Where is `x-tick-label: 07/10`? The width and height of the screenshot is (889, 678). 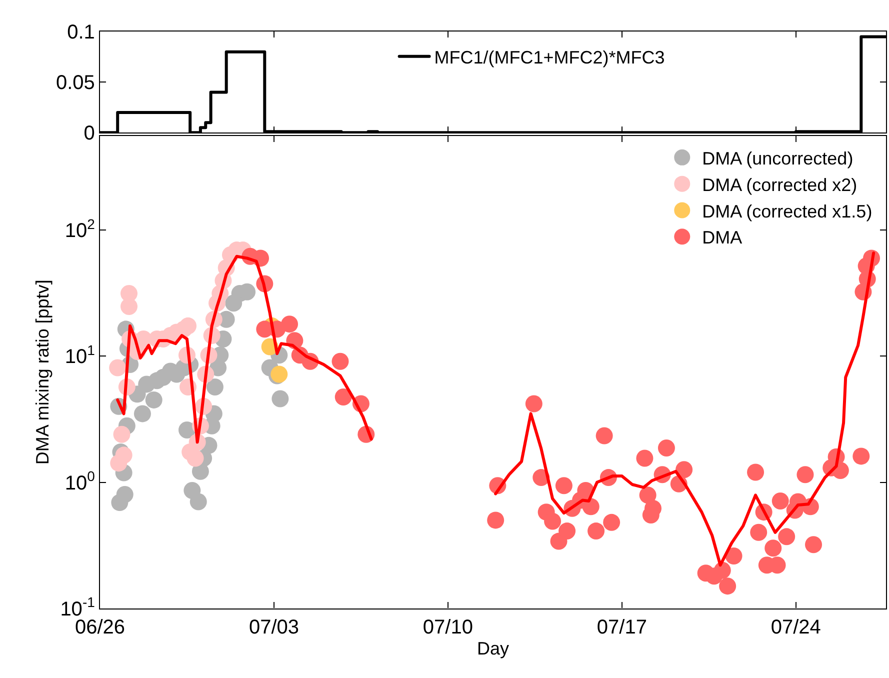 x-tick-label: 07/10 is located at coordinates (447, 627).